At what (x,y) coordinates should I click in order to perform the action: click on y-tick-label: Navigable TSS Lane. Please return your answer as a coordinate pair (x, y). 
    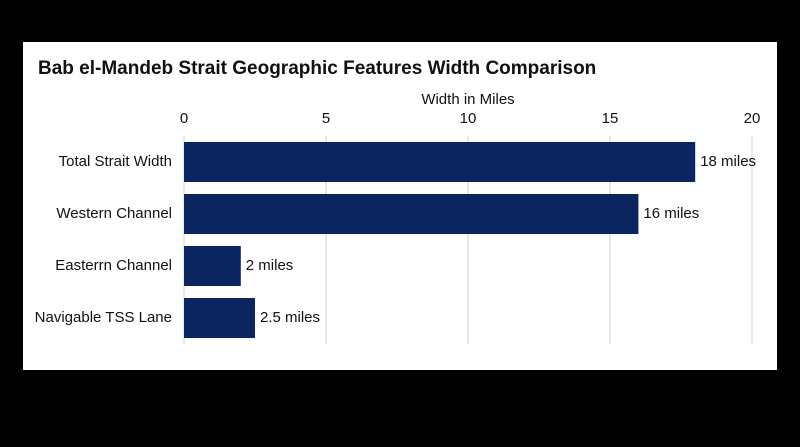
    Looking at the image, I should click on (103, 317).